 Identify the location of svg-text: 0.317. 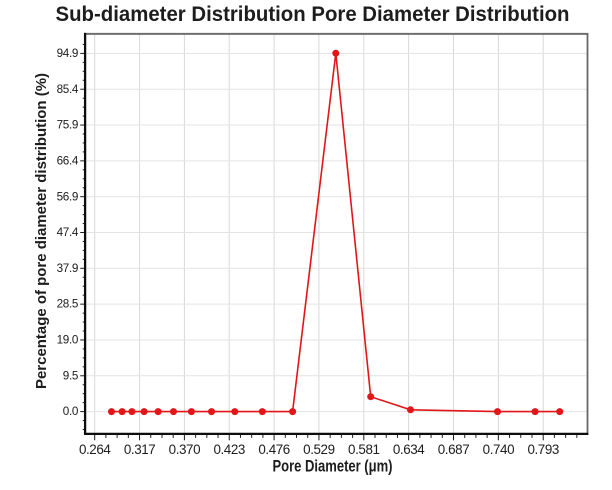
(140, 449).